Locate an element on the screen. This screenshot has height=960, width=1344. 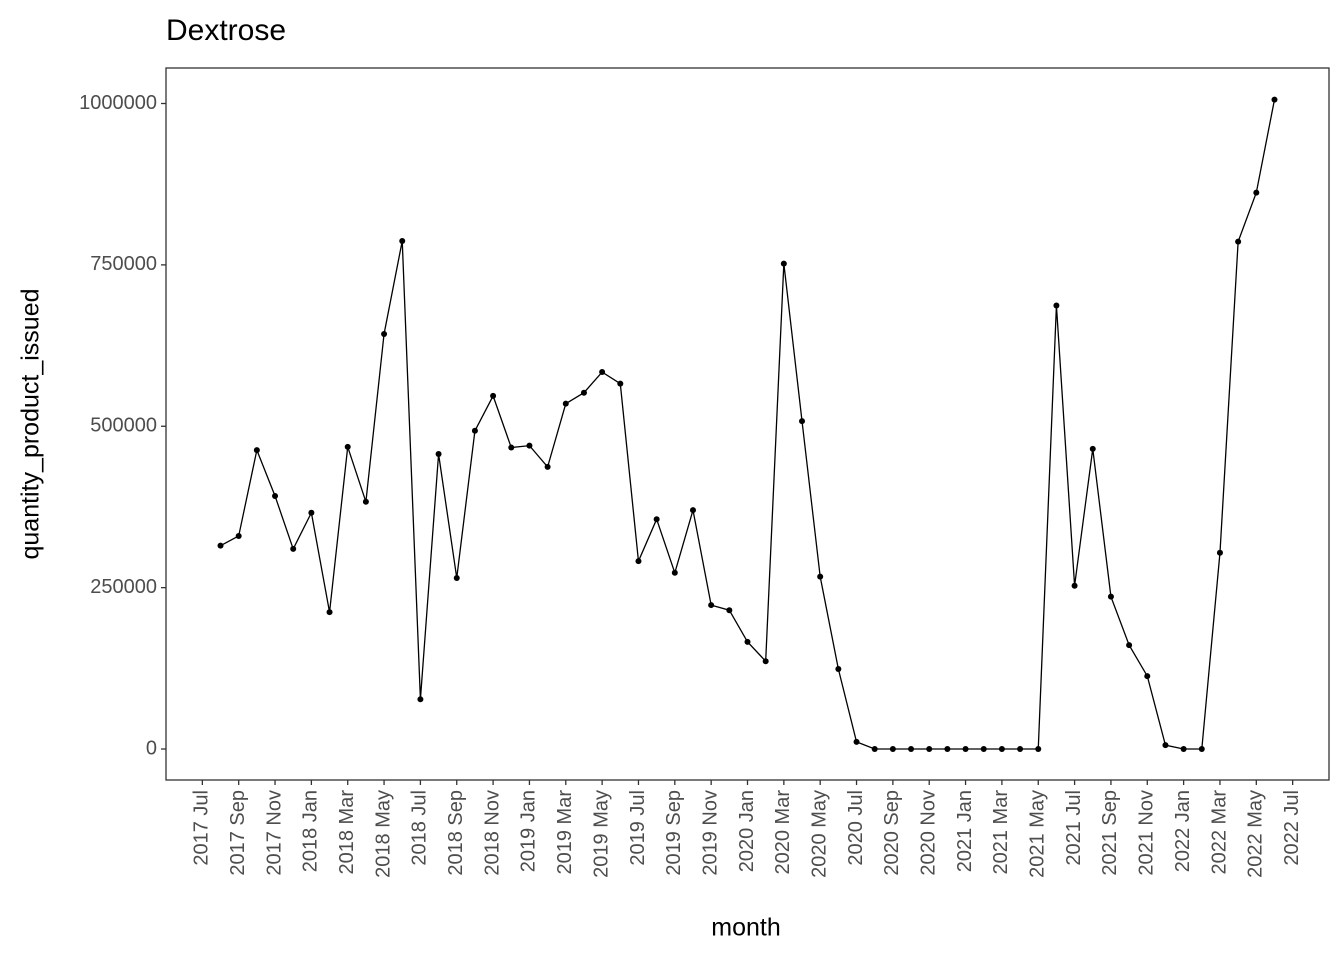
x-tick-label: 2021 May is located at coordinates (1038, 834).